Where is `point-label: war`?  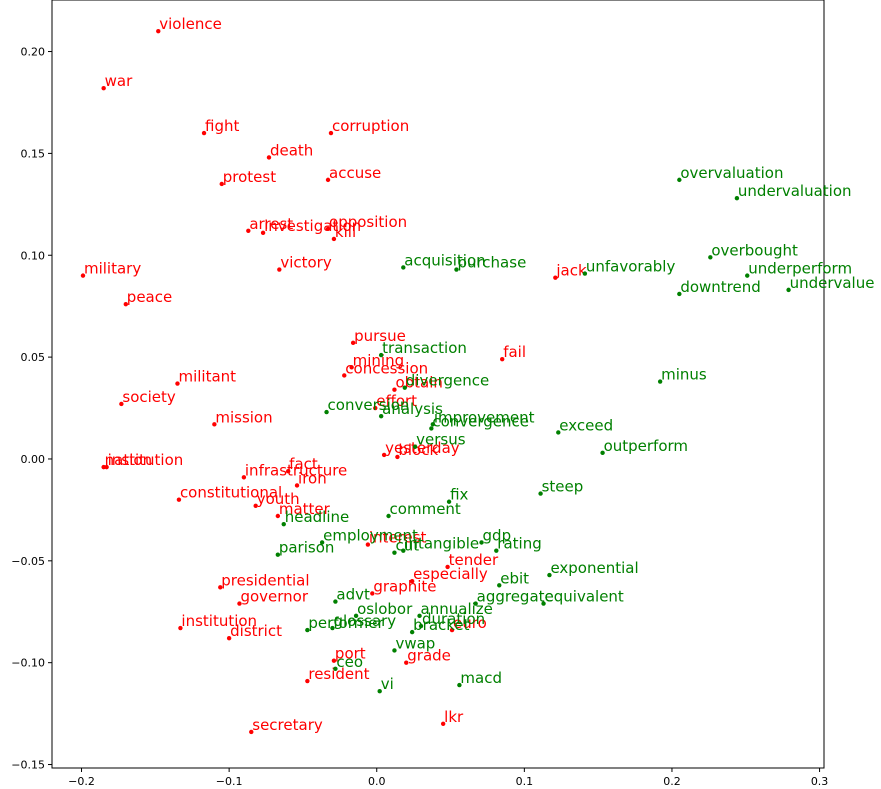
point-label: war is located at coordinates (119, 81).